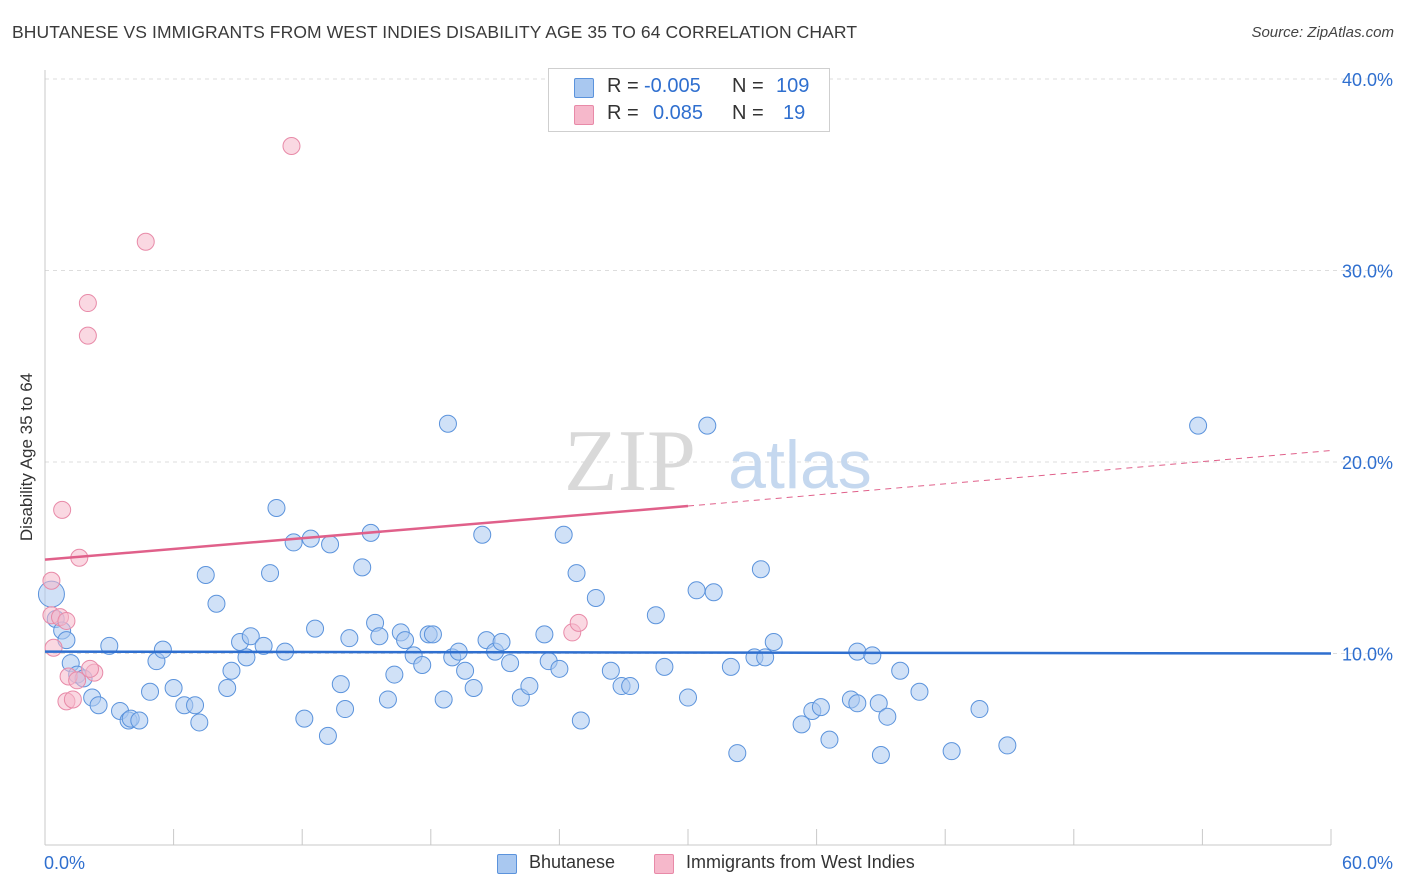  Describe the element at coordinates (1367, 80) in the screenshot. I see `y-tick-label: 40.0%` at that location.